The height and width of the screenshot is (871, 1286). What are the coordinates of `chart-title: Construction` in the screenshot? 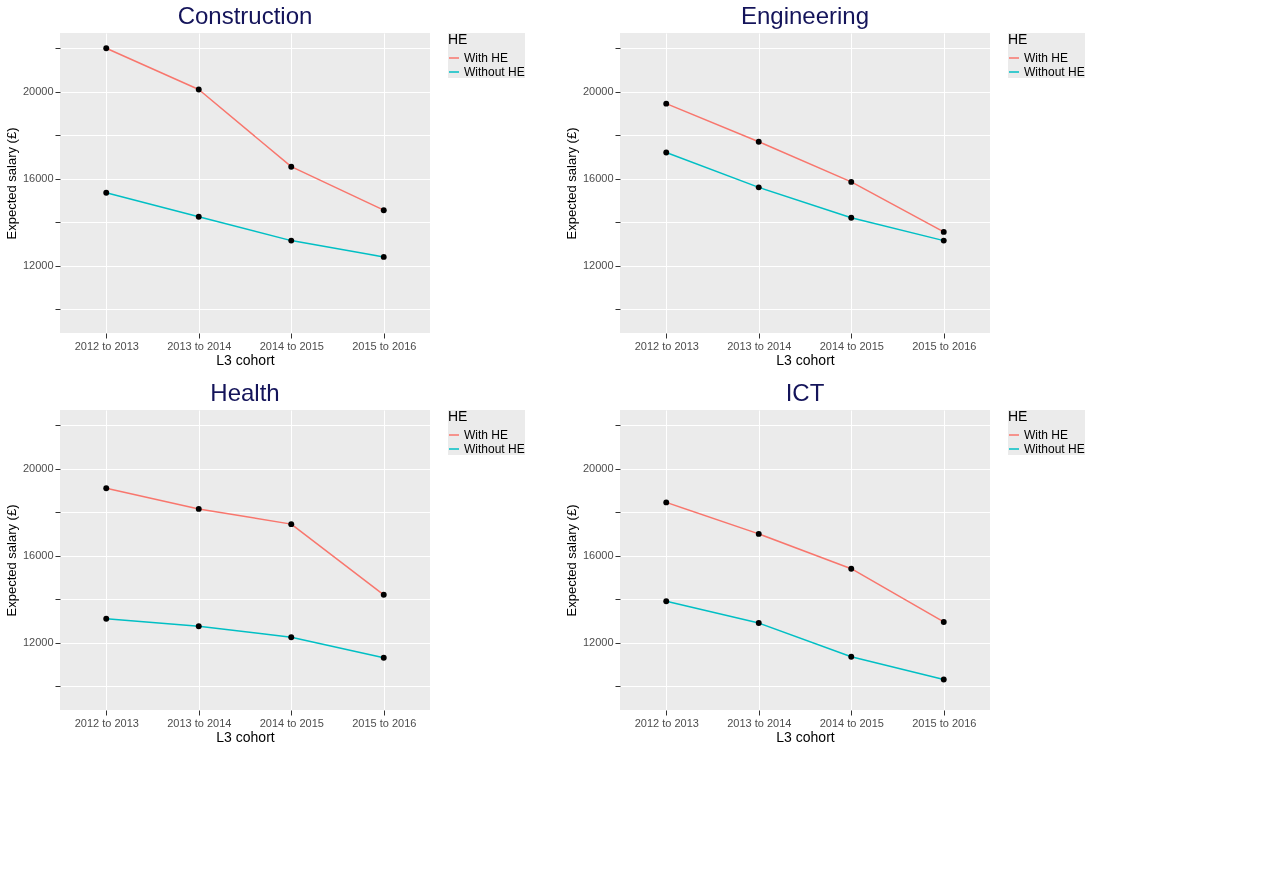 It's located at (245, 15).